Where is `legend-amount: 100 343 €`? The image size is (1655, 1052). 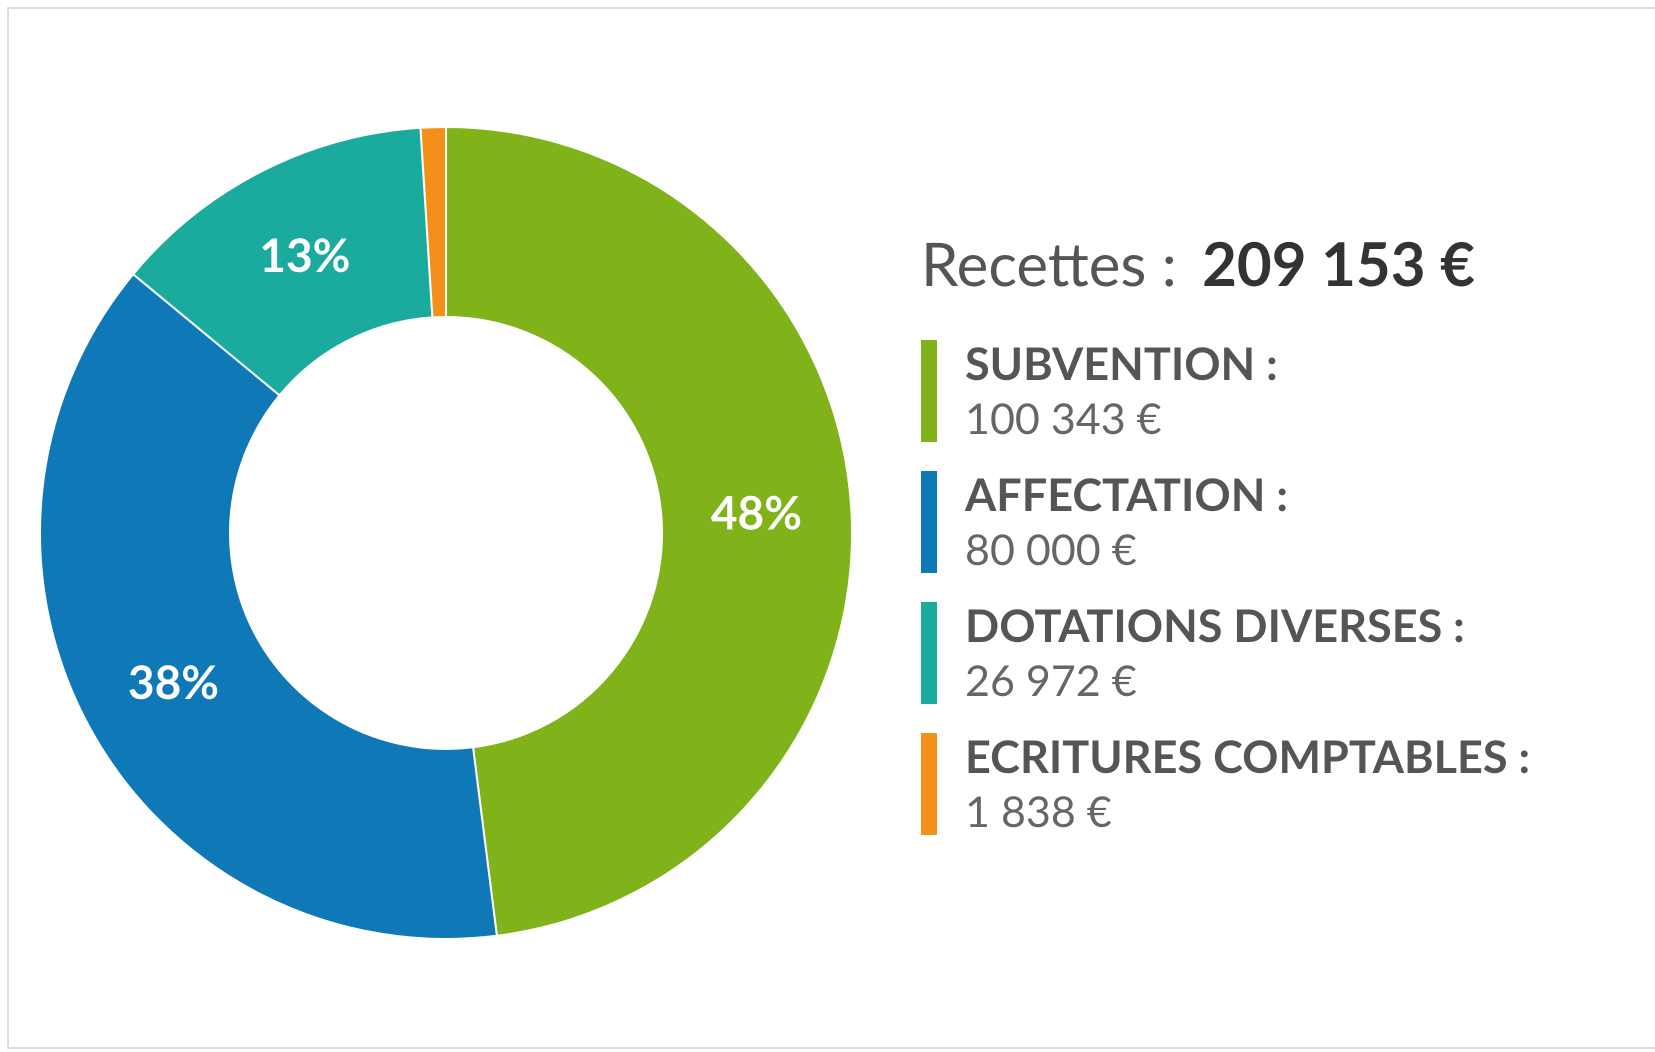
legend-amount: 100 343 € is located at coordinates (1063, 418).